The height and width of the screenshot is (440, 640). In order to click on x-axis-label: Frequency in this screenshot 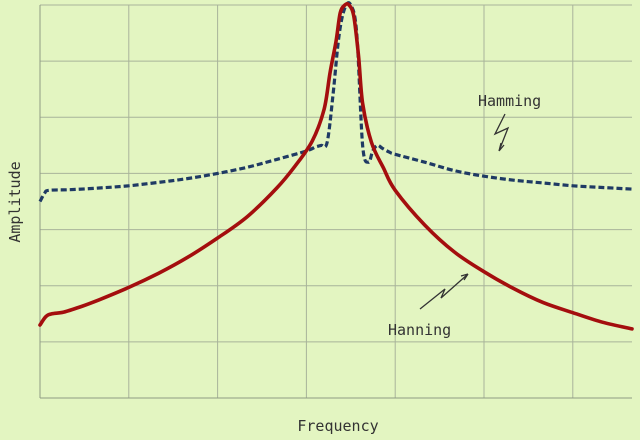, I will do `click(337, 426)`.